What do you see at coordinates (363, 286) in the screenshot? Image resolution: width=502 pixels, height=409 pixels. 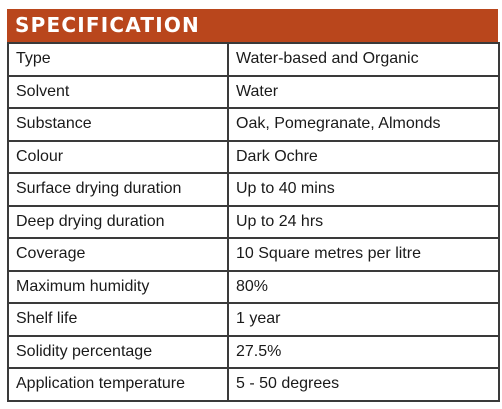 I see `spec-value: 80%` at bounding box center [363, 286].